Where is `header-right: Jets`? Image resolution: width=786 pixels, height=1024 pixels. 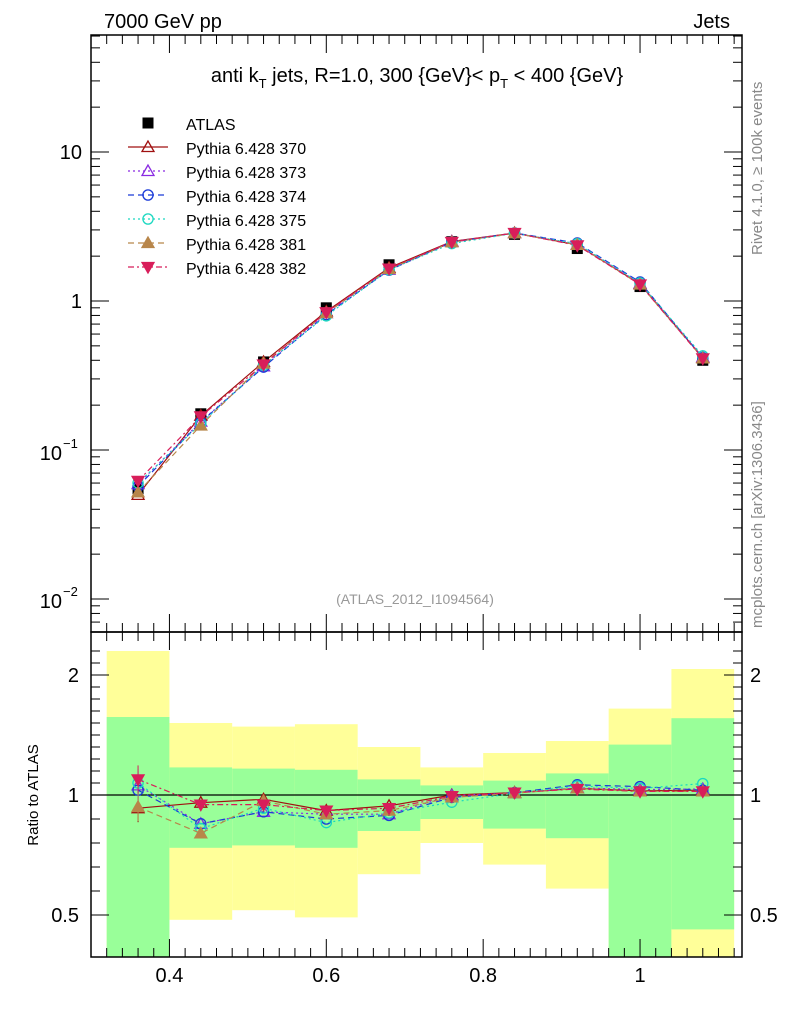
header-right: Jets is located at coordinates (711, 22).